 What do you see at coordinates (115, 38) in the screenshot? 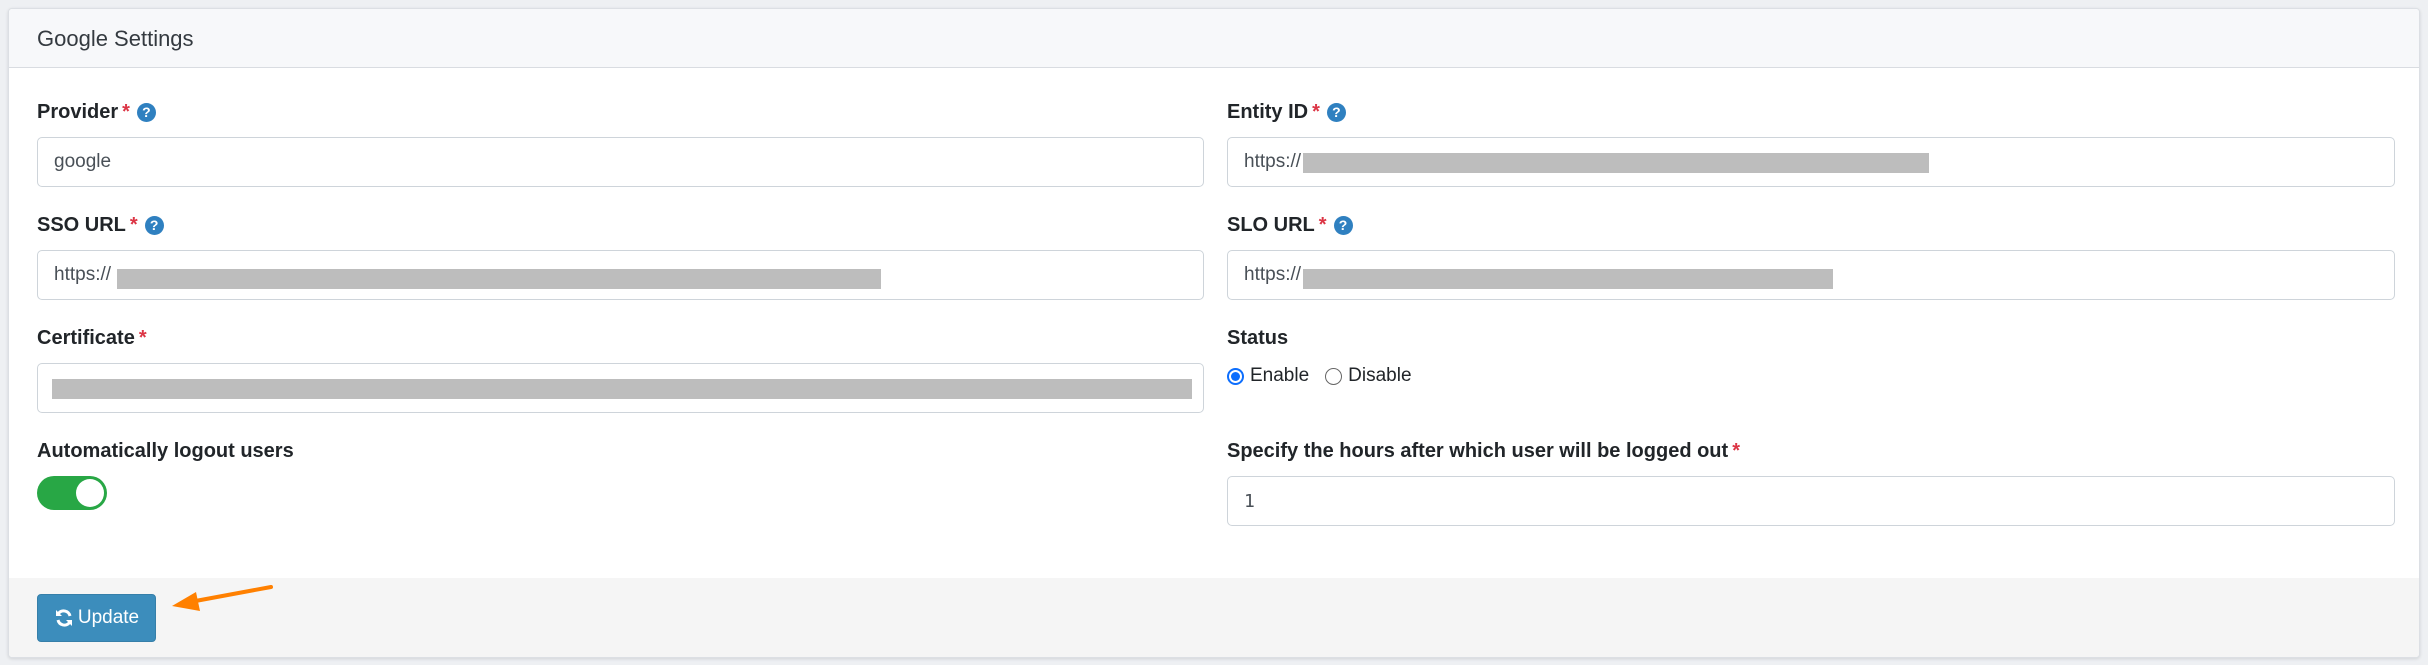
I see `card-title: Google Settings` at bounding box center [115, 38].